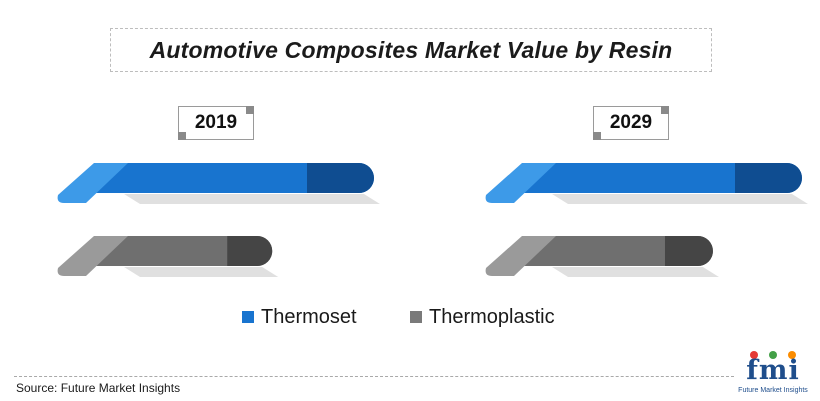 This screenshot has width=820, height=401. What do you see at coordinates (520, 183) in the screenshot?
I see `thermoset-bar-2029-head` at bounding box center [520, 183].